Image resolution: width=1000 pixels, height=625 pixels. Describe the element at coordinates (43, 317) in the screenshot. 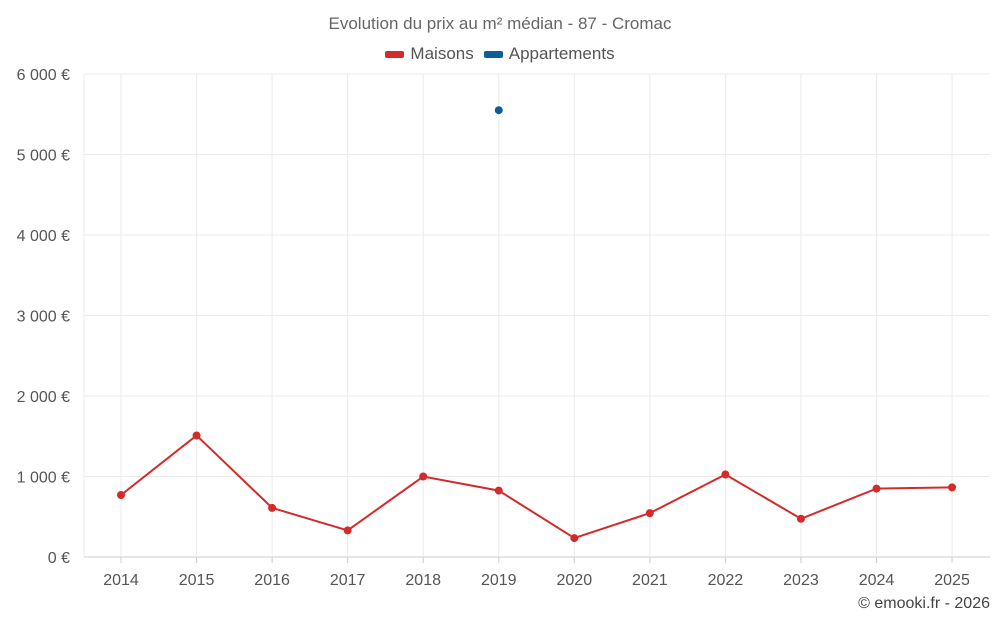

I see `y-tick-label: 3 000 €` at that location.